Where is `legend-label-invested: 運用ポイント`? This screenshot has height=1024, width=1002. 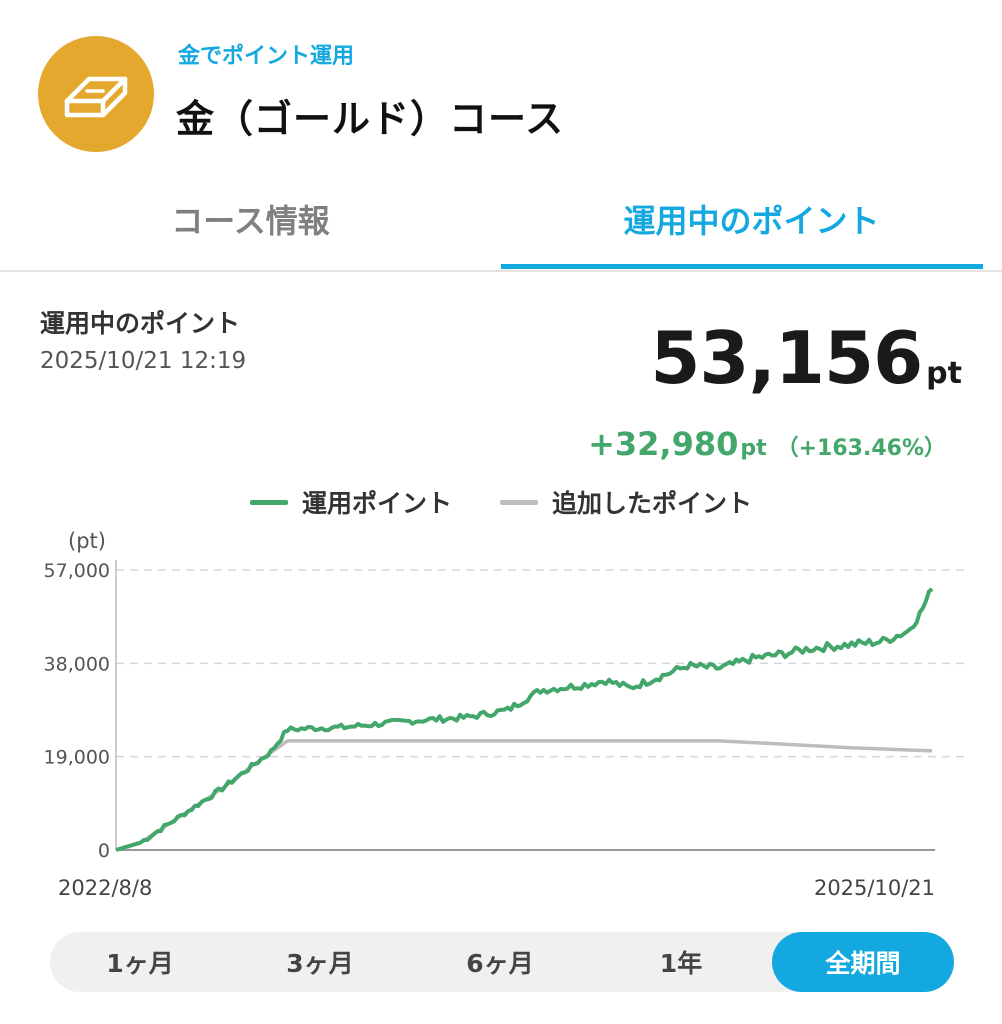 legend-label-invested: 運用ポイント is located at coordinates (376, 503).